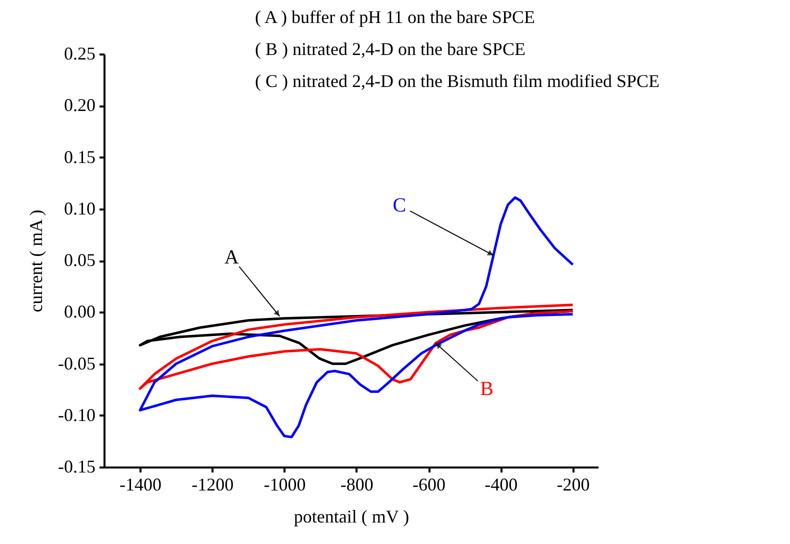  I want to click on y-tick-label: 0.05, so click(80, 260).